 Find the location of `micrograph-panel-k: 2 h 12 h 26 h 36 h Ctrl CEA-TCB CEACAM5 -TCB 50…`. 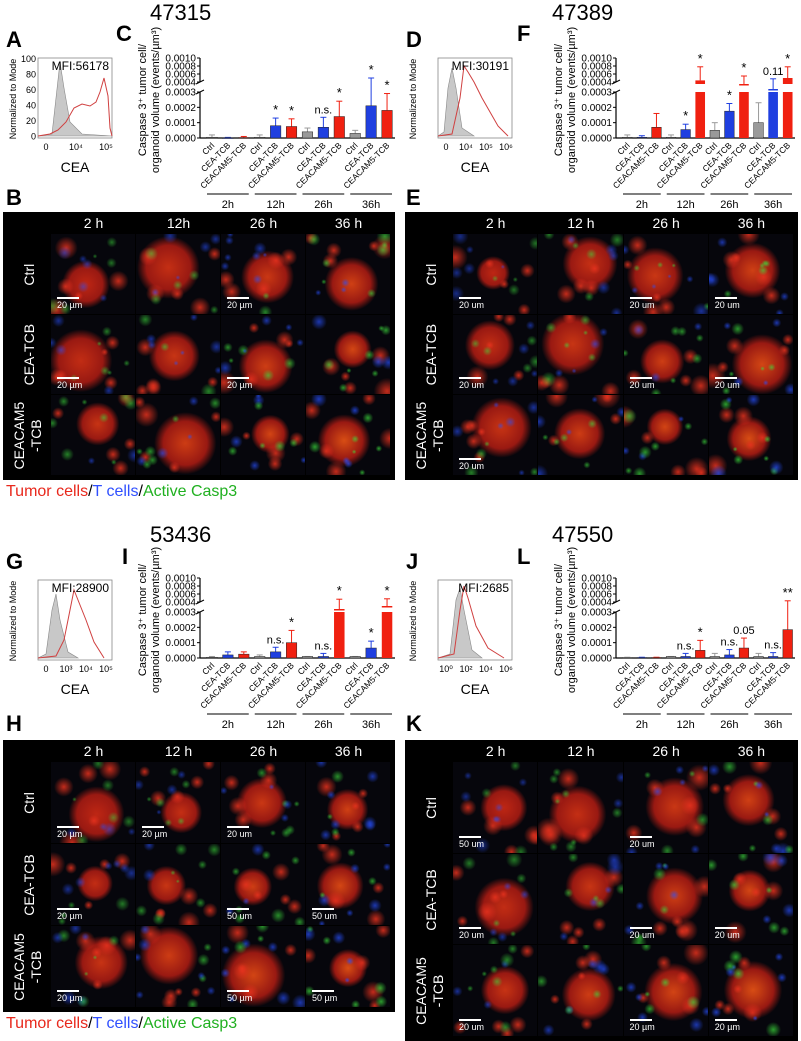

micrograph-panel-k: 2 h 12 h 26 h 36 h Ctrl CEA-TCB CEACAM5 -TCB 50… is located at coordinates (601, 890).